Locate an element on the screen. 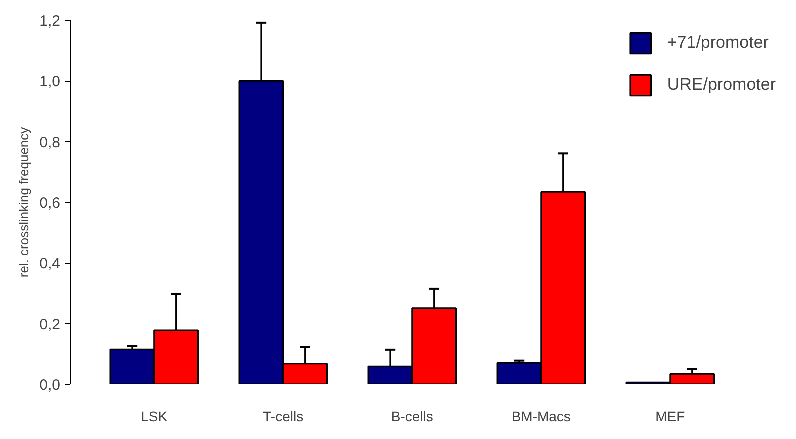 Image resolution: width=796 pixels, height=439 pixels. x-tick-label: LSK is located at coordinates (154, 416).